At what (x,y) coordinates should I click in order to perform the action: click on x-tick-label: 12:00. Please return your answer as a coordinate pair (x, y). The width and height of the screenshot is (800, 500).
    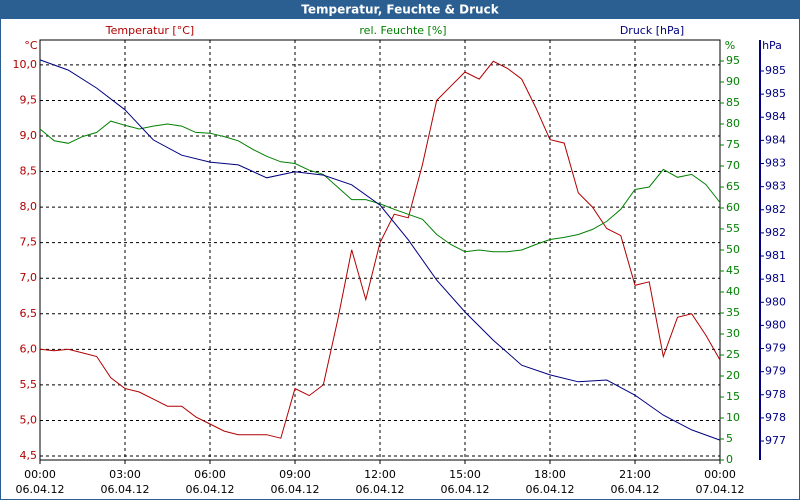
    Looking at the image, I should click on (380, 474).